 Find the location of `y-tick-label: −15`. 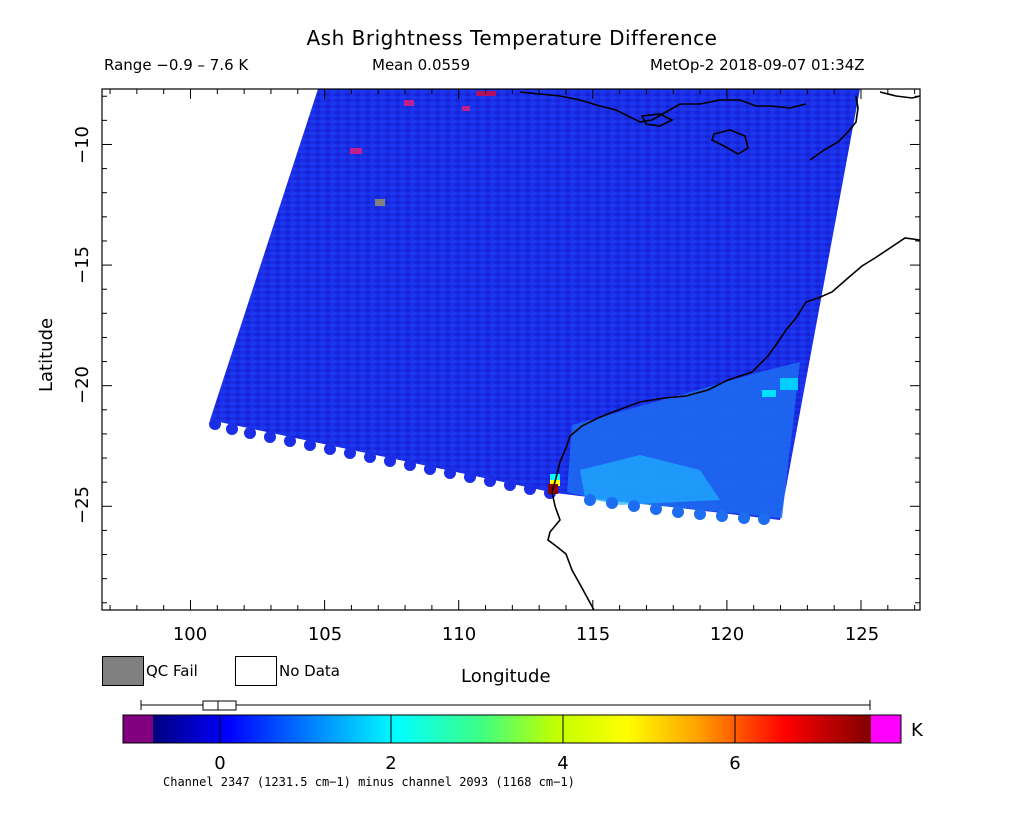

y-tick-label: −15 is located at coordinates (82, 265).